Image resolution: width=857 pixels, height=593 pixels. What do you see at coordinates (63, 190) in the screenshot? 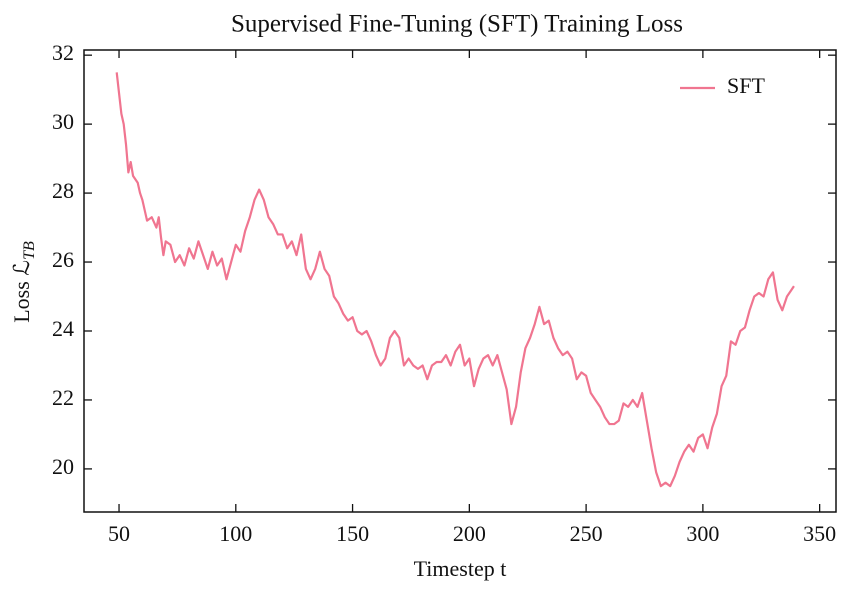
I see `y-tick-label: 28` at bounding box center [63, 190].